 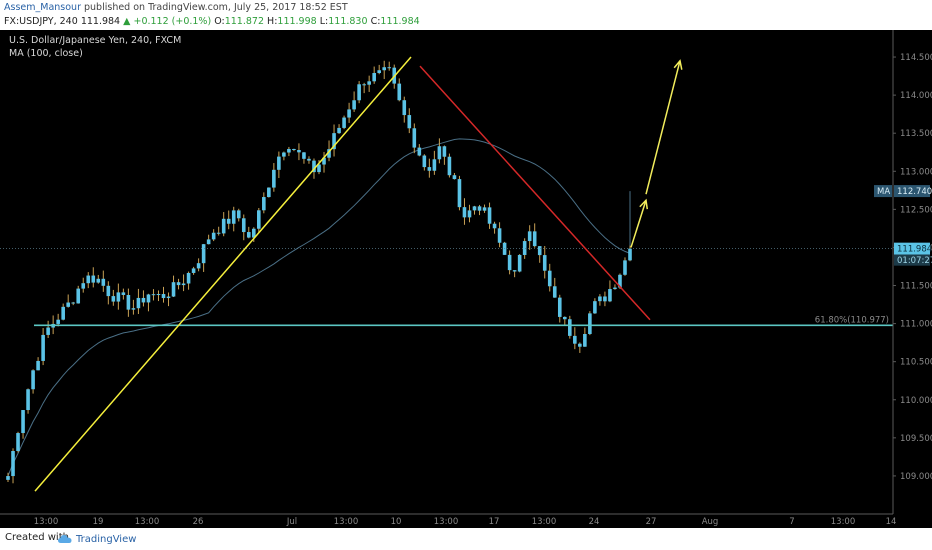 I want to click on price-tick-label: 114.000, so click(x=916, y=96).